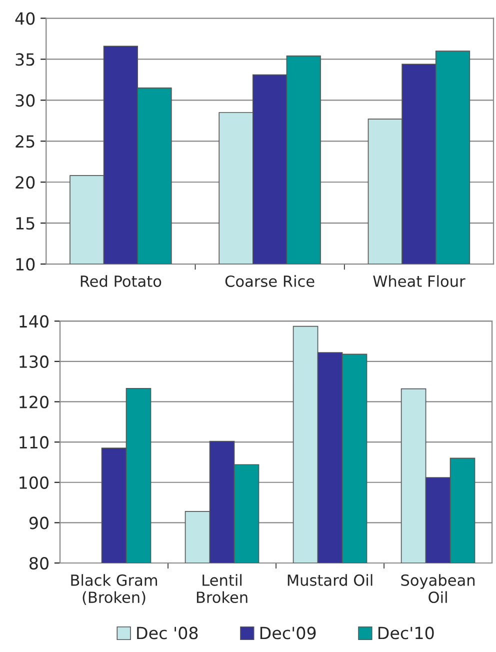 The image size is (496, 652). What do you see at coordinates (34, 321) in the screenshot?
I see `y-tick-label: 140` at bounding box center [34, 321].